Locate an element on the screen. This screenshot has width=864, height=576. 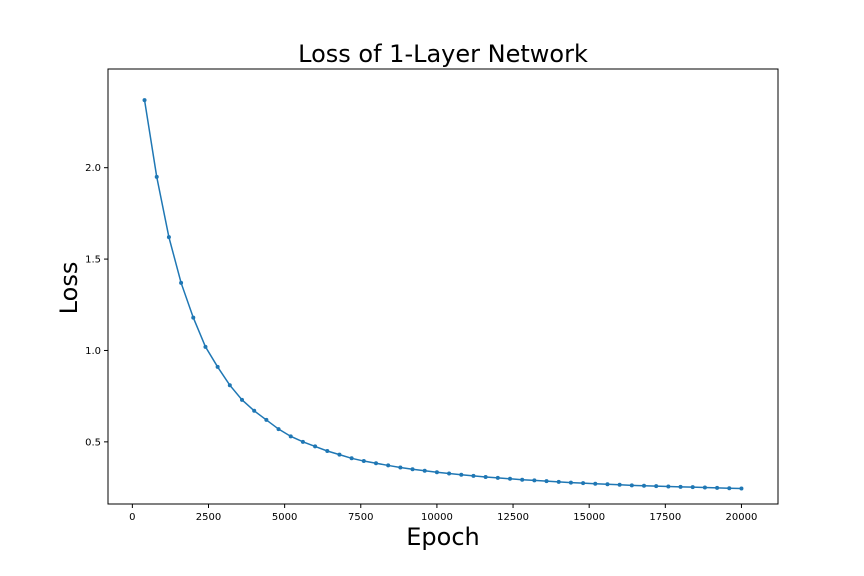
x-tick-label: 7500 is located at coordinates (360, 517).